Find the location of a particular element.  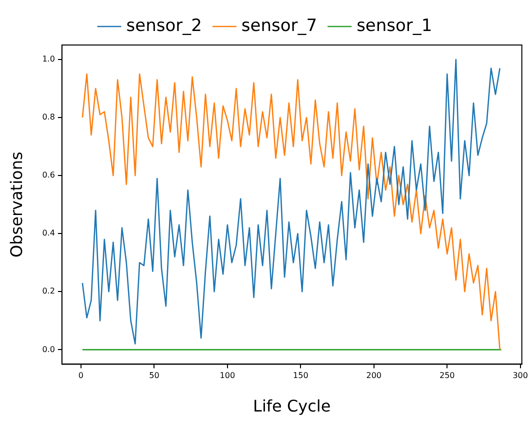

legend-label: sensor_2 is located at coordinates (164, 26).